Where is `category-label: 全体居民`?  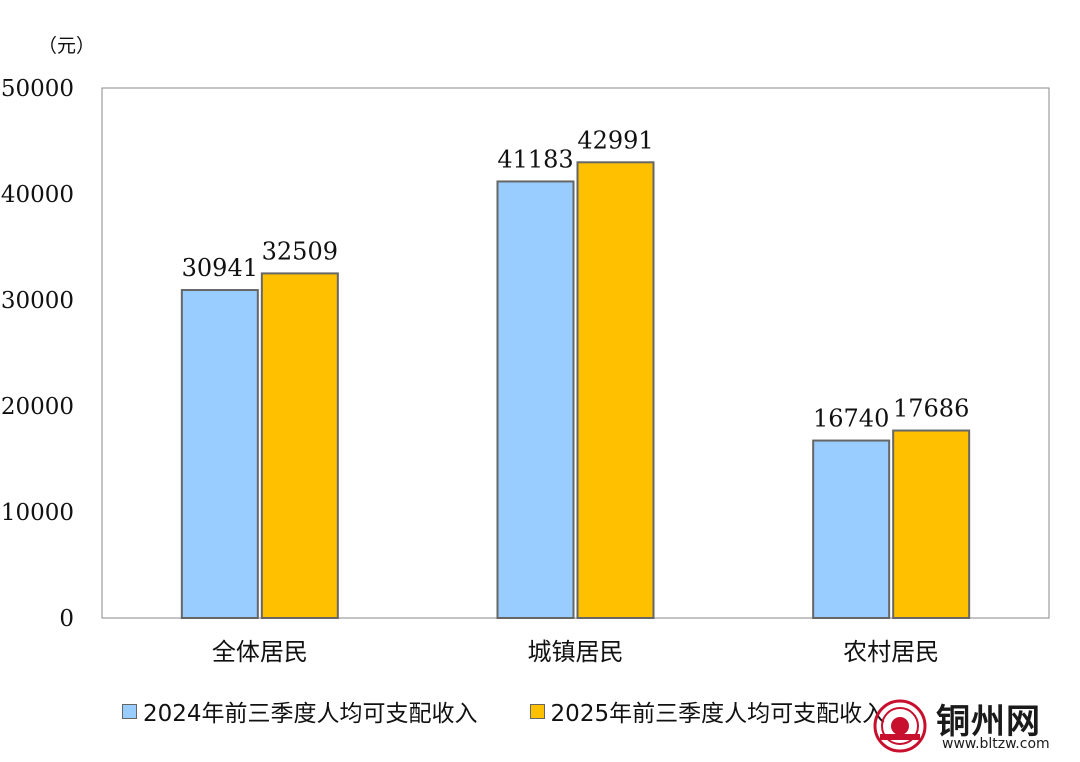
category-label: 全体居民 is located at coordinates (260, 652).